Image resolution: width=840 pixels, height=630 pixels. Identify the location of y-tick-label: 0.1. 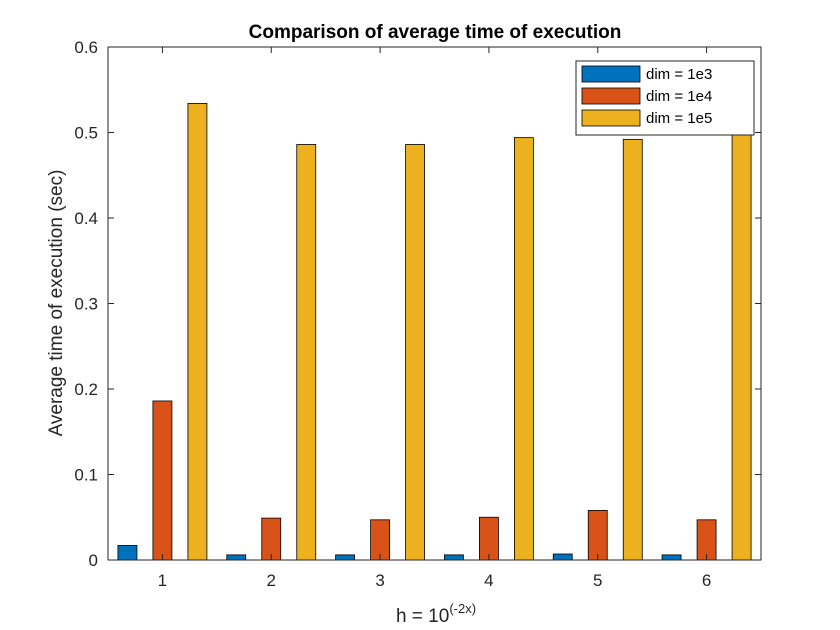
(86, 475).